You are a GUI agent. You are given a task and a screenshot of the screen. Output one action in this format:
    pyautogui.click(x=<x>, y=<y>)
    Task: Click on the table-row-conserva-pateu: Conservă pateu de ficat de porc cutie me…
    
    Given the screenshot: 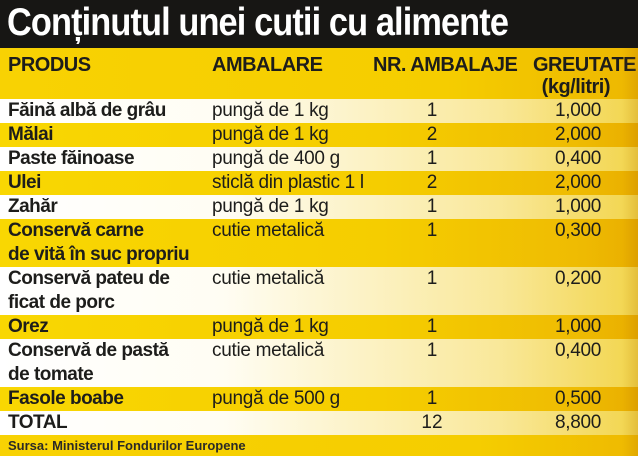 What is the action you would take?
    pyautogui.click(x=319, y=291)
    